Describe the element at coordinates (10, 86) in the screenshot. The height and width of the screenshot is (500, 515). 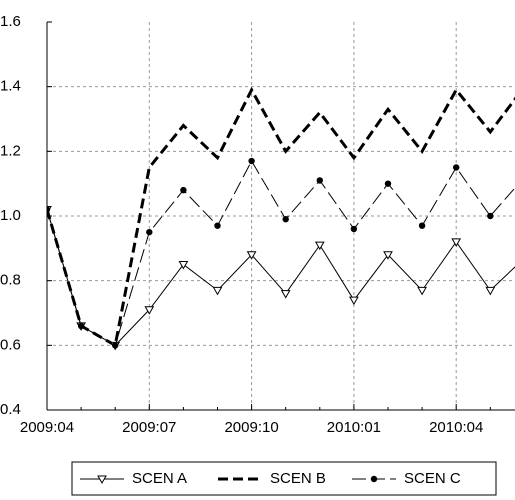
I see `y-tick-label: 1.4` at that location.